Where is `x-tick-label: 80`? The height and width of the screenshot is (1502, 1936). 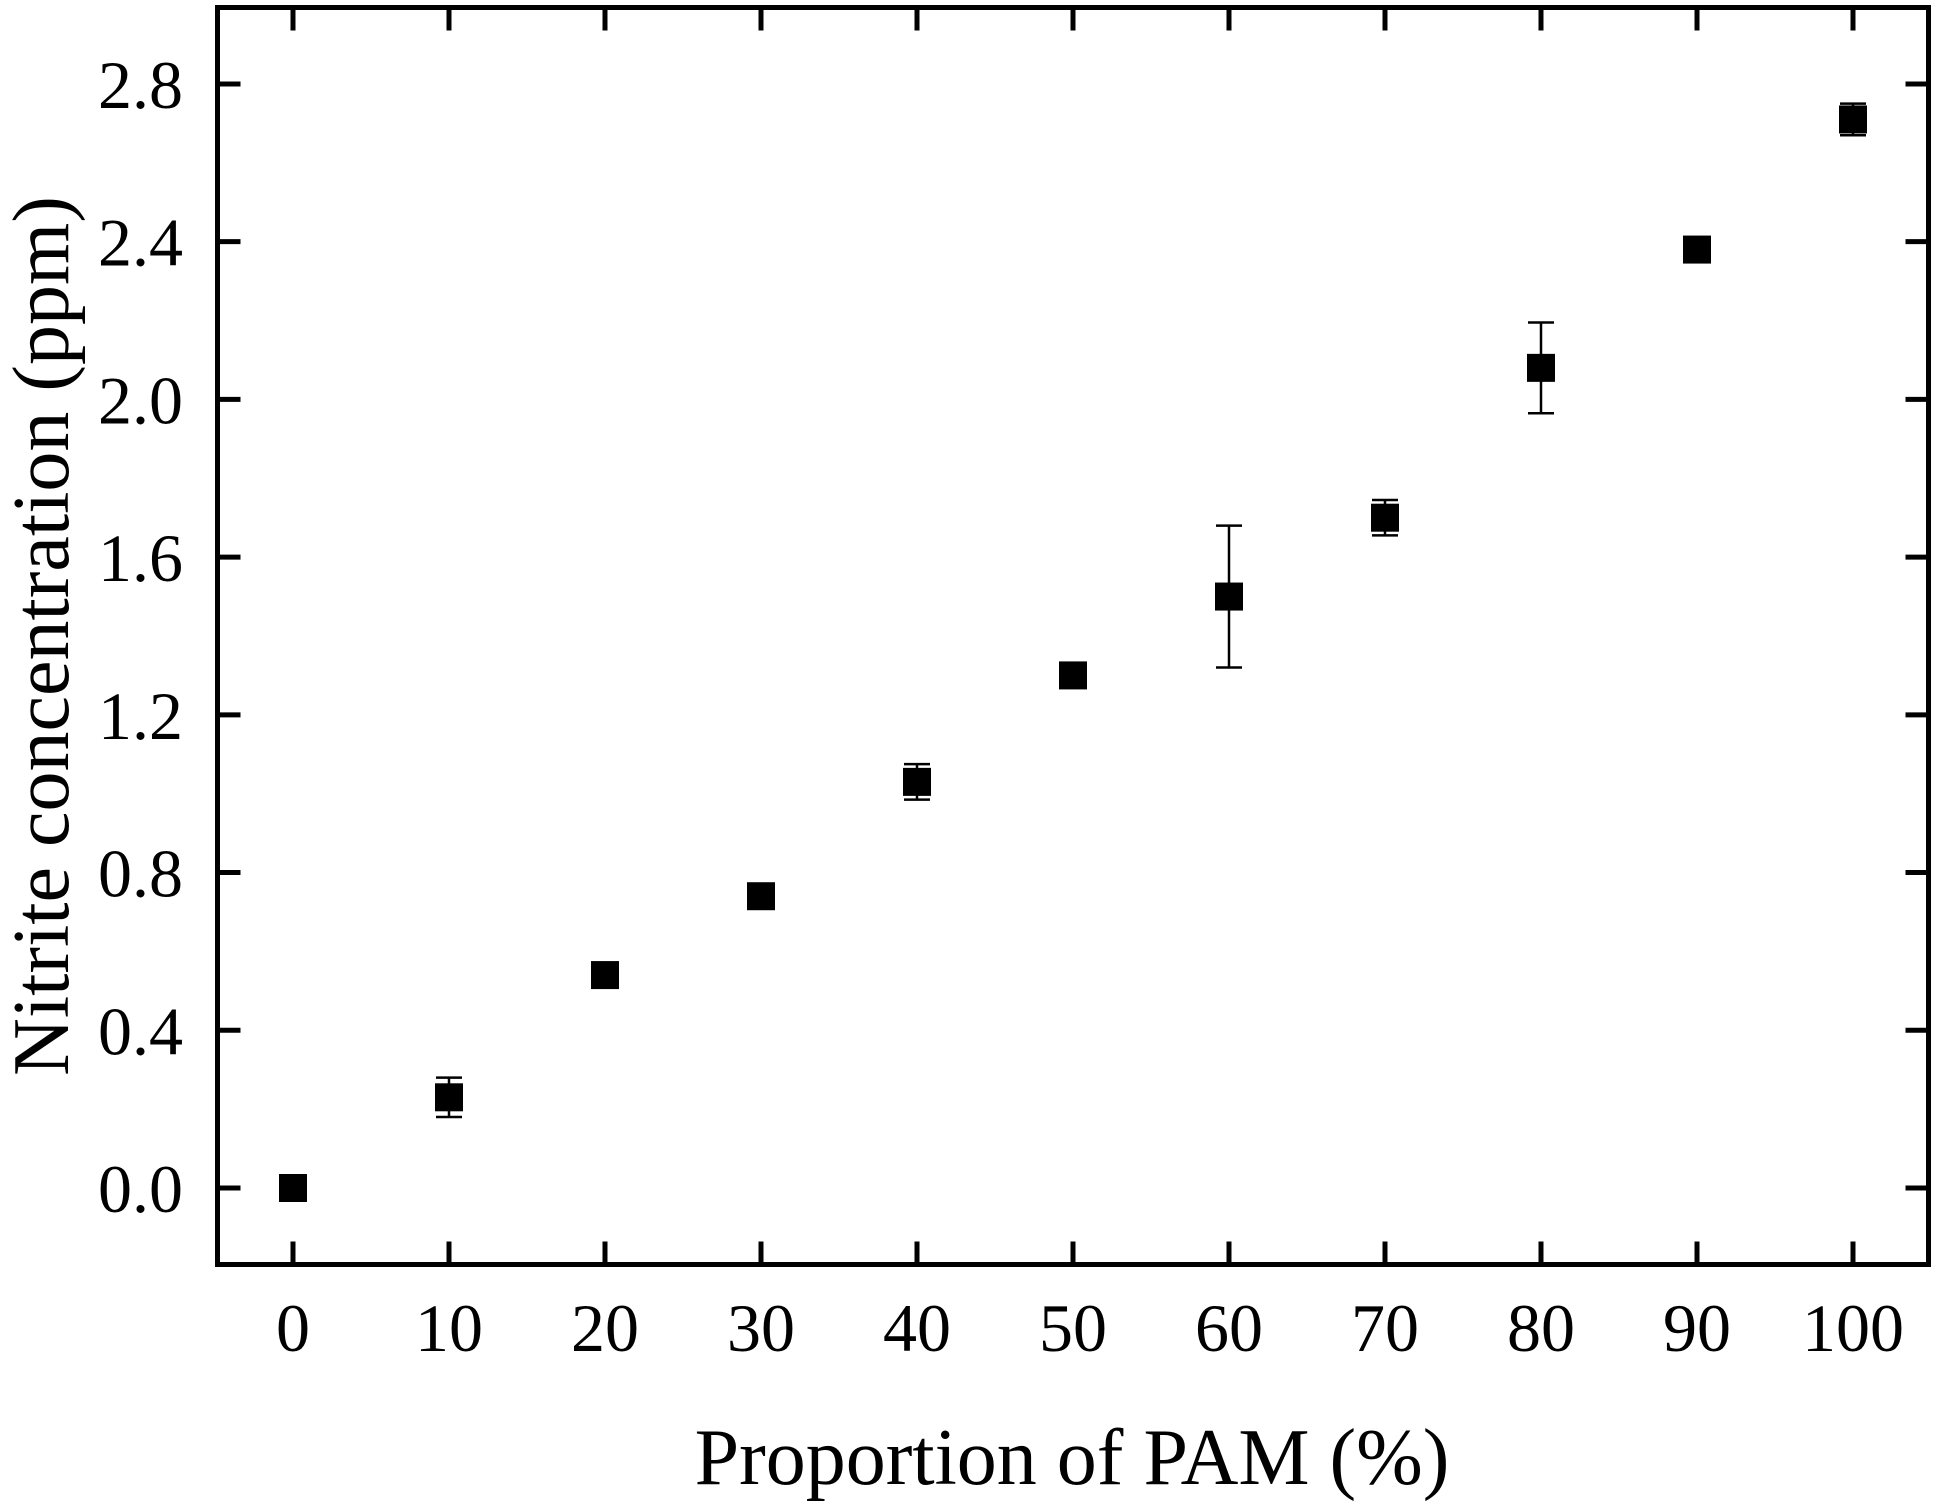
x-tick-label: 80 is located at coordinates (1541, 1328).